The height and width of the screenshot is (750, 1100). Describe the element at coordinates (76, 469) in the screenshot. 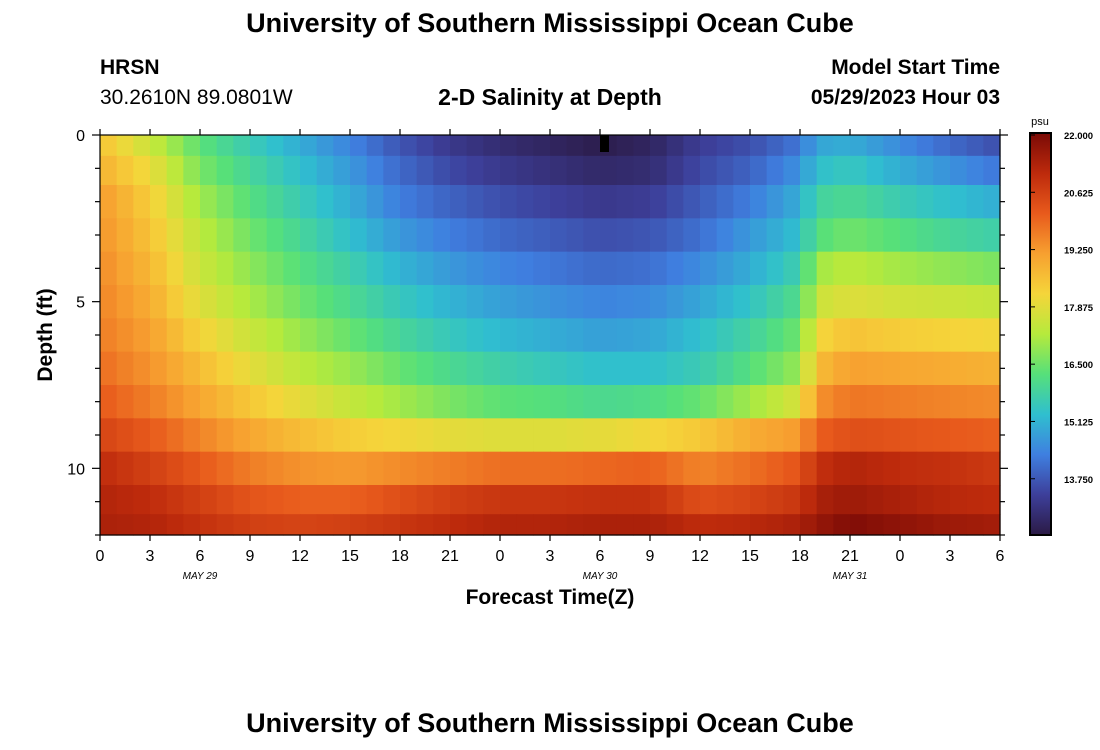

I see `y-tick-label: 10` at that location.